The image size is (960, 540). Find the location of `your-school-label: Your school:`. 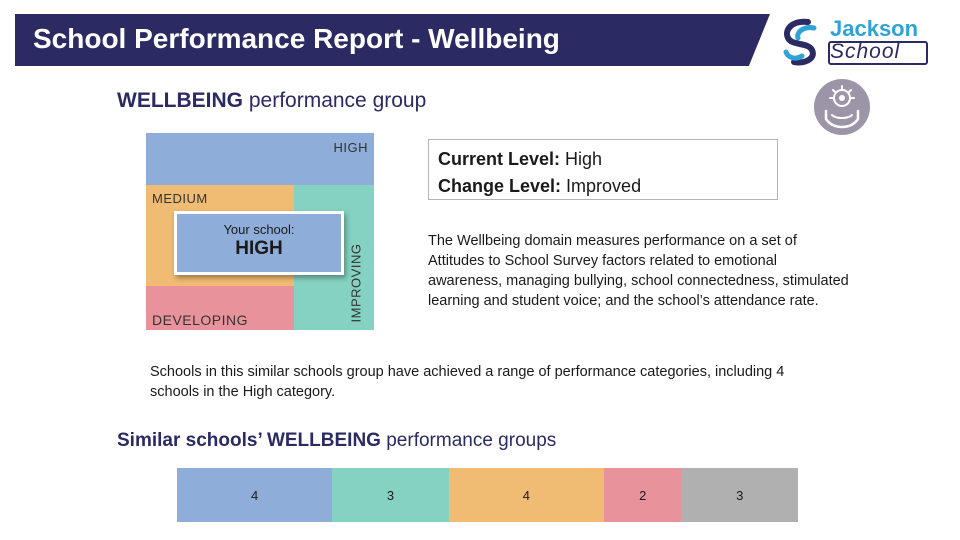

your-school-label: Your school: is located at coordinates (259, 229).